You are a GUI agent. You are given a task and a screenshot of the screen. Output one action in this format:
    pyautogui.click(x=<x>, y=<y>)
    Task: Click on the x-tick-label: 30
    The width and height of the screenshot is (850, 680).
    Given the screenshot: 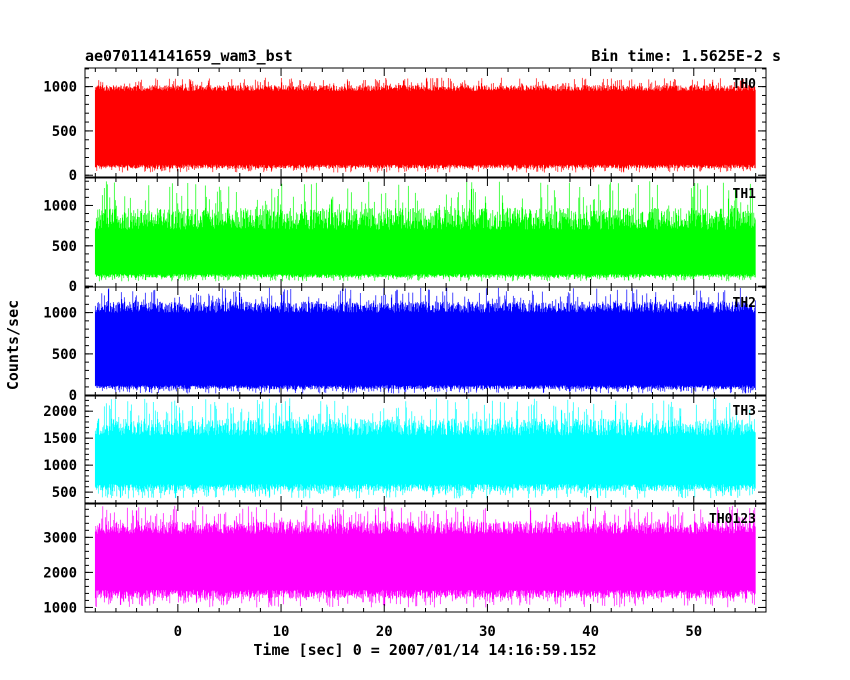 What is the action you would take?
    pyautogui.click(x=487, y=632)
    